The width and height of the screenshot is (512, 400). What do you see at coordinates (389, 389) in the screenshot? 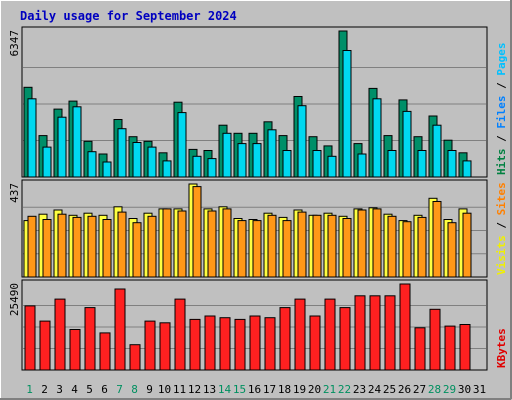
I see `day-label: 25` at bounding box center [389, 389].